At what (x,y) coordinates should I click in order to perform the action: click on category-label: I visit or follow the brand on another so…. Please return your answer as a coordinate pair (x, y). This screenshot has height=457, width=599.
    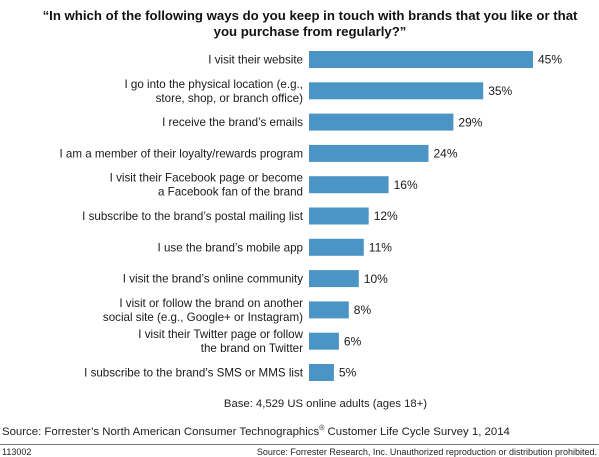
    Looking at the image, I should click on (203, 310).